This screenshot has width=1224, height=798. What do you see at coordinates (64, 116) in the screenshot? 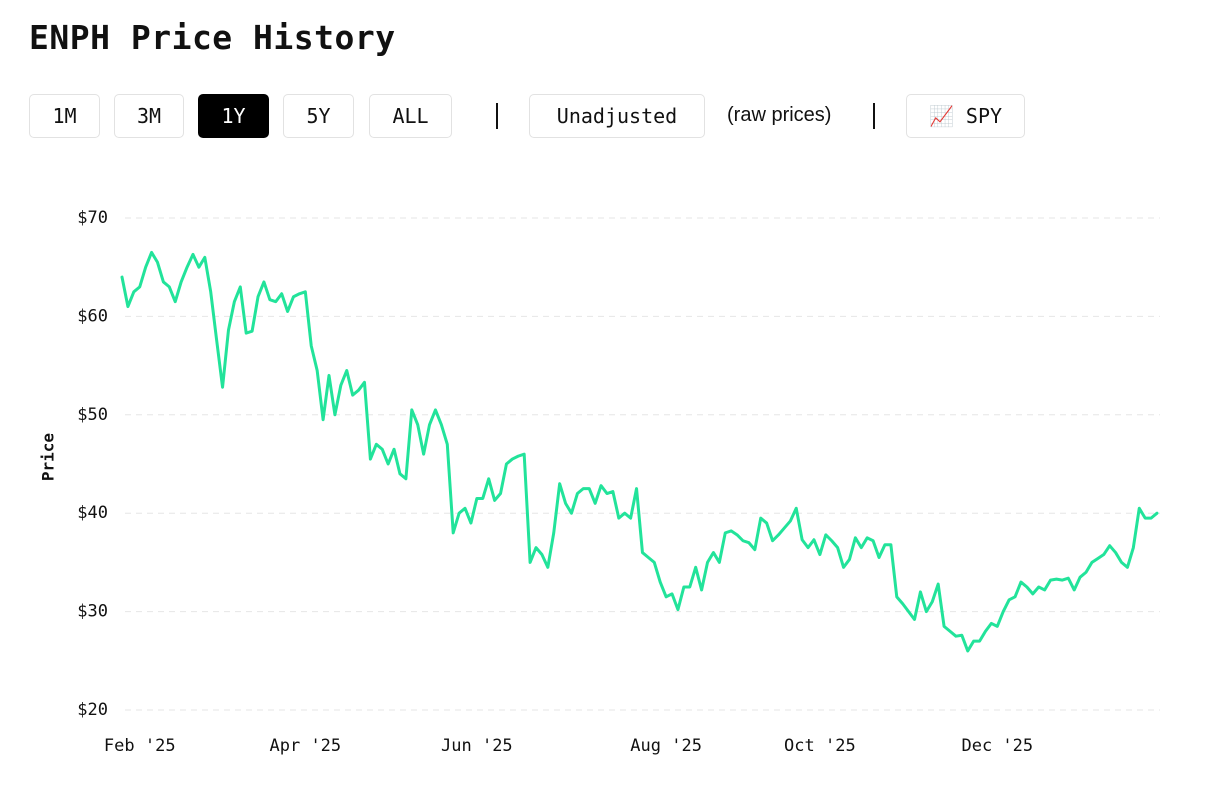
I see `range-button: 1M` at bounding box center [64, 116].